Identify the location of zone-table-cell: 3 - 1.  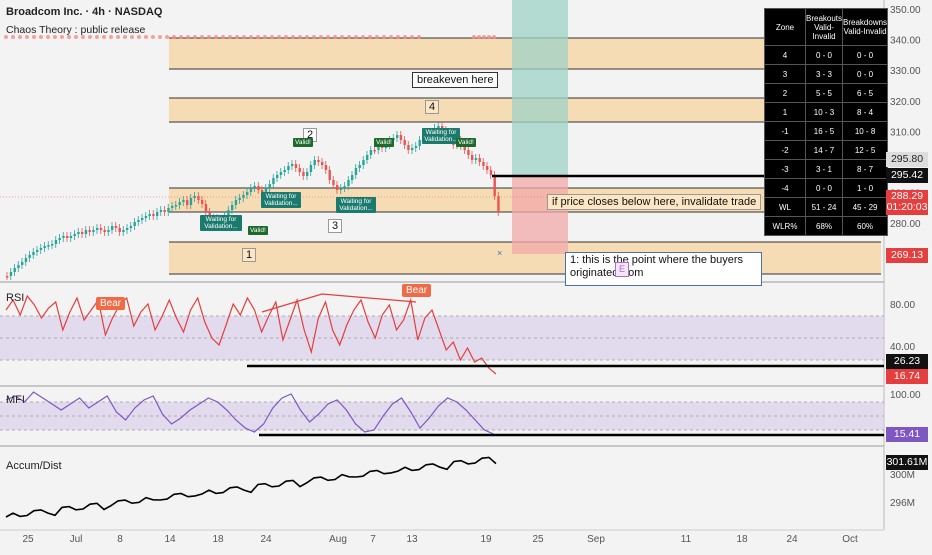
(824, 169).